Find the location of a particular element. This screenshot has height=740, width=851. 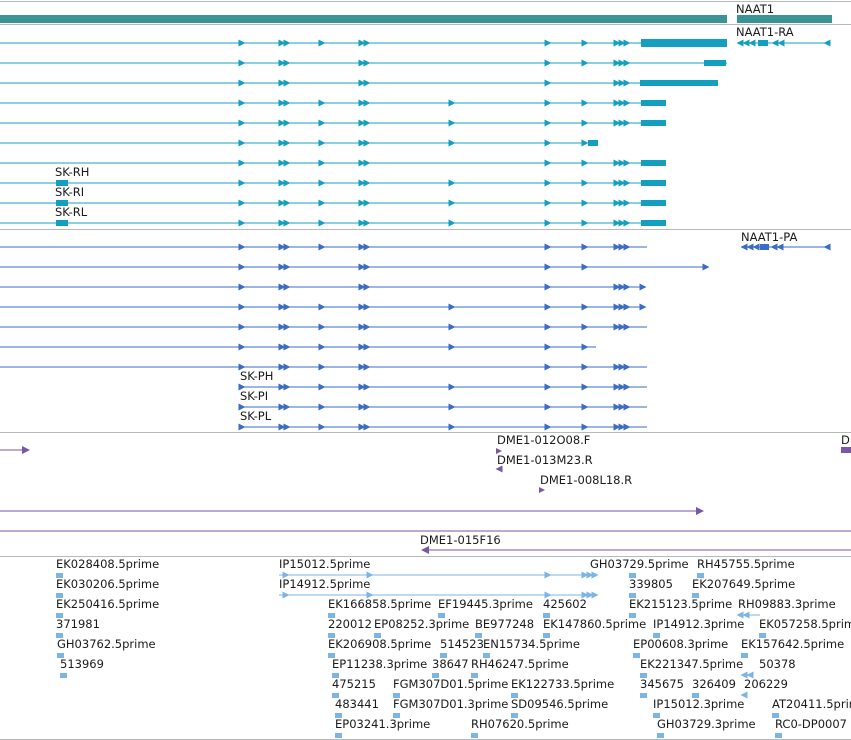

est-label: 326409 is located at coordinates (714, 684).